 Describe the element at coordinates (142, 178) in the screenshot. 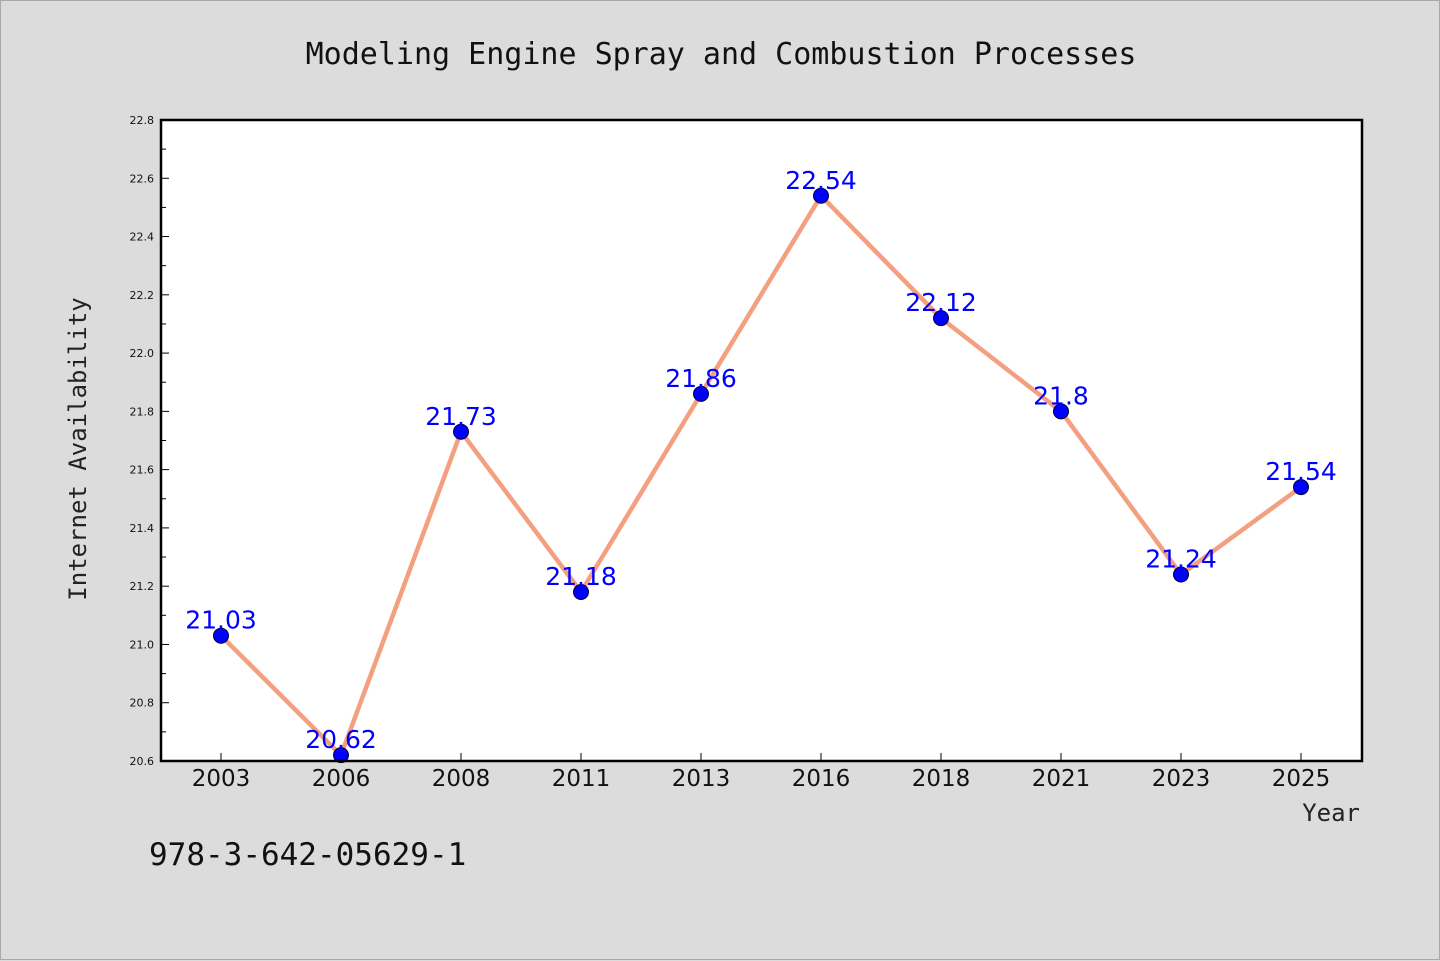

I see `y-tick-label: 22.6` at that location.